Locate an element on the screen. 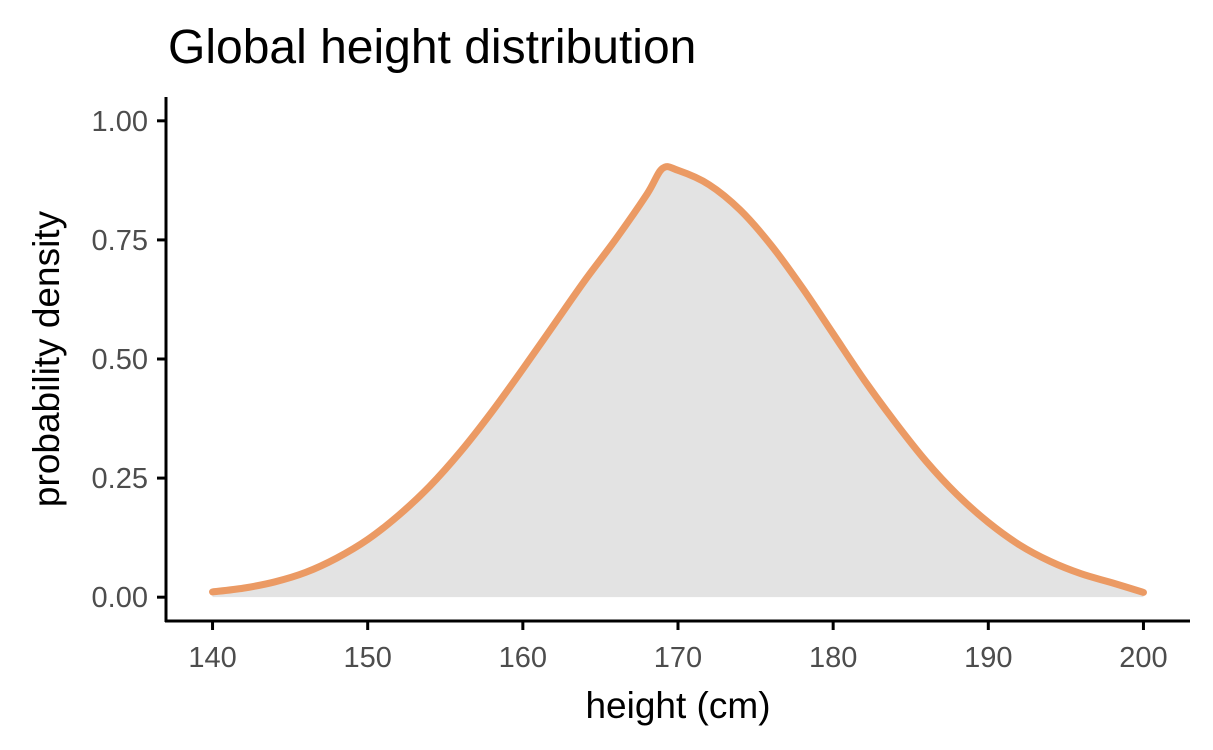 The height and width of the screenshot is (750, 1213). y-tick-label: 0.75 is located at coordinates (120, 241).